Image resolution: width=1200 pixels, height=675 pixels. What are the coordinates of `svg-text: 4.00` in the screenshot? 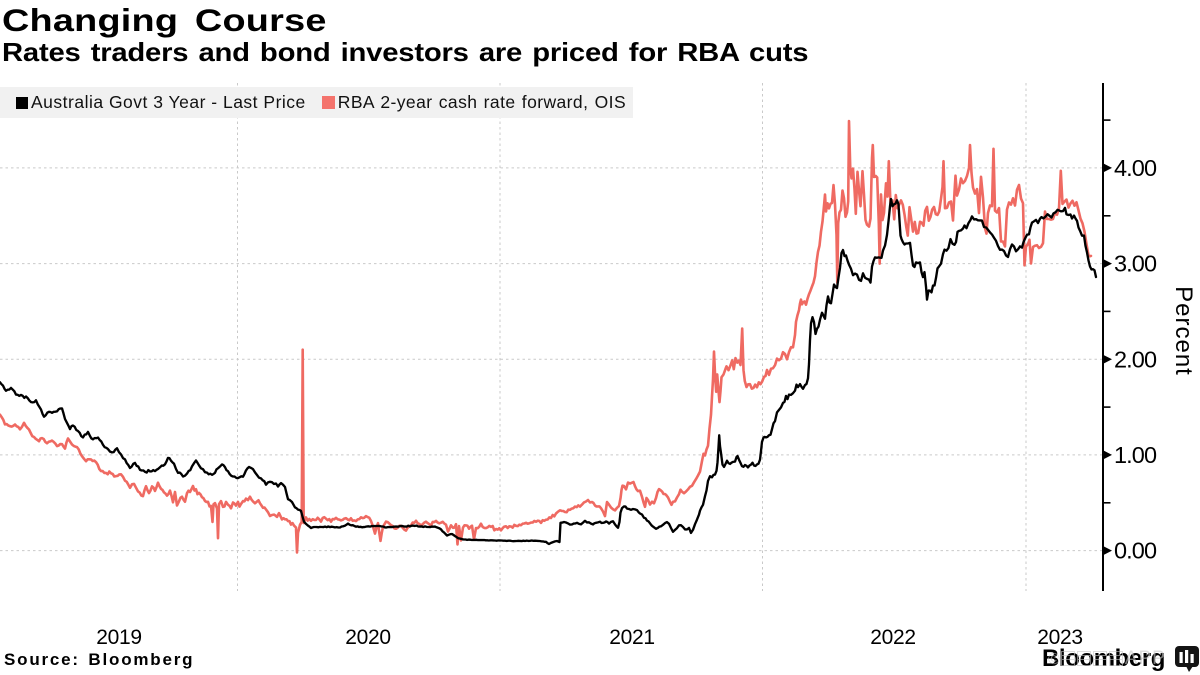 It's located at (1135, 168).